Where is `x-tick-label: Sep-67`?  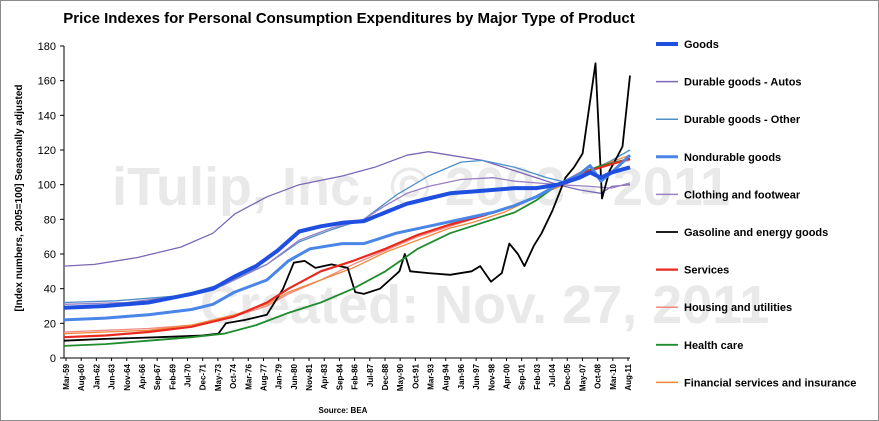
x-tick-label: Sep-67 is located at coordinates (157, 376).